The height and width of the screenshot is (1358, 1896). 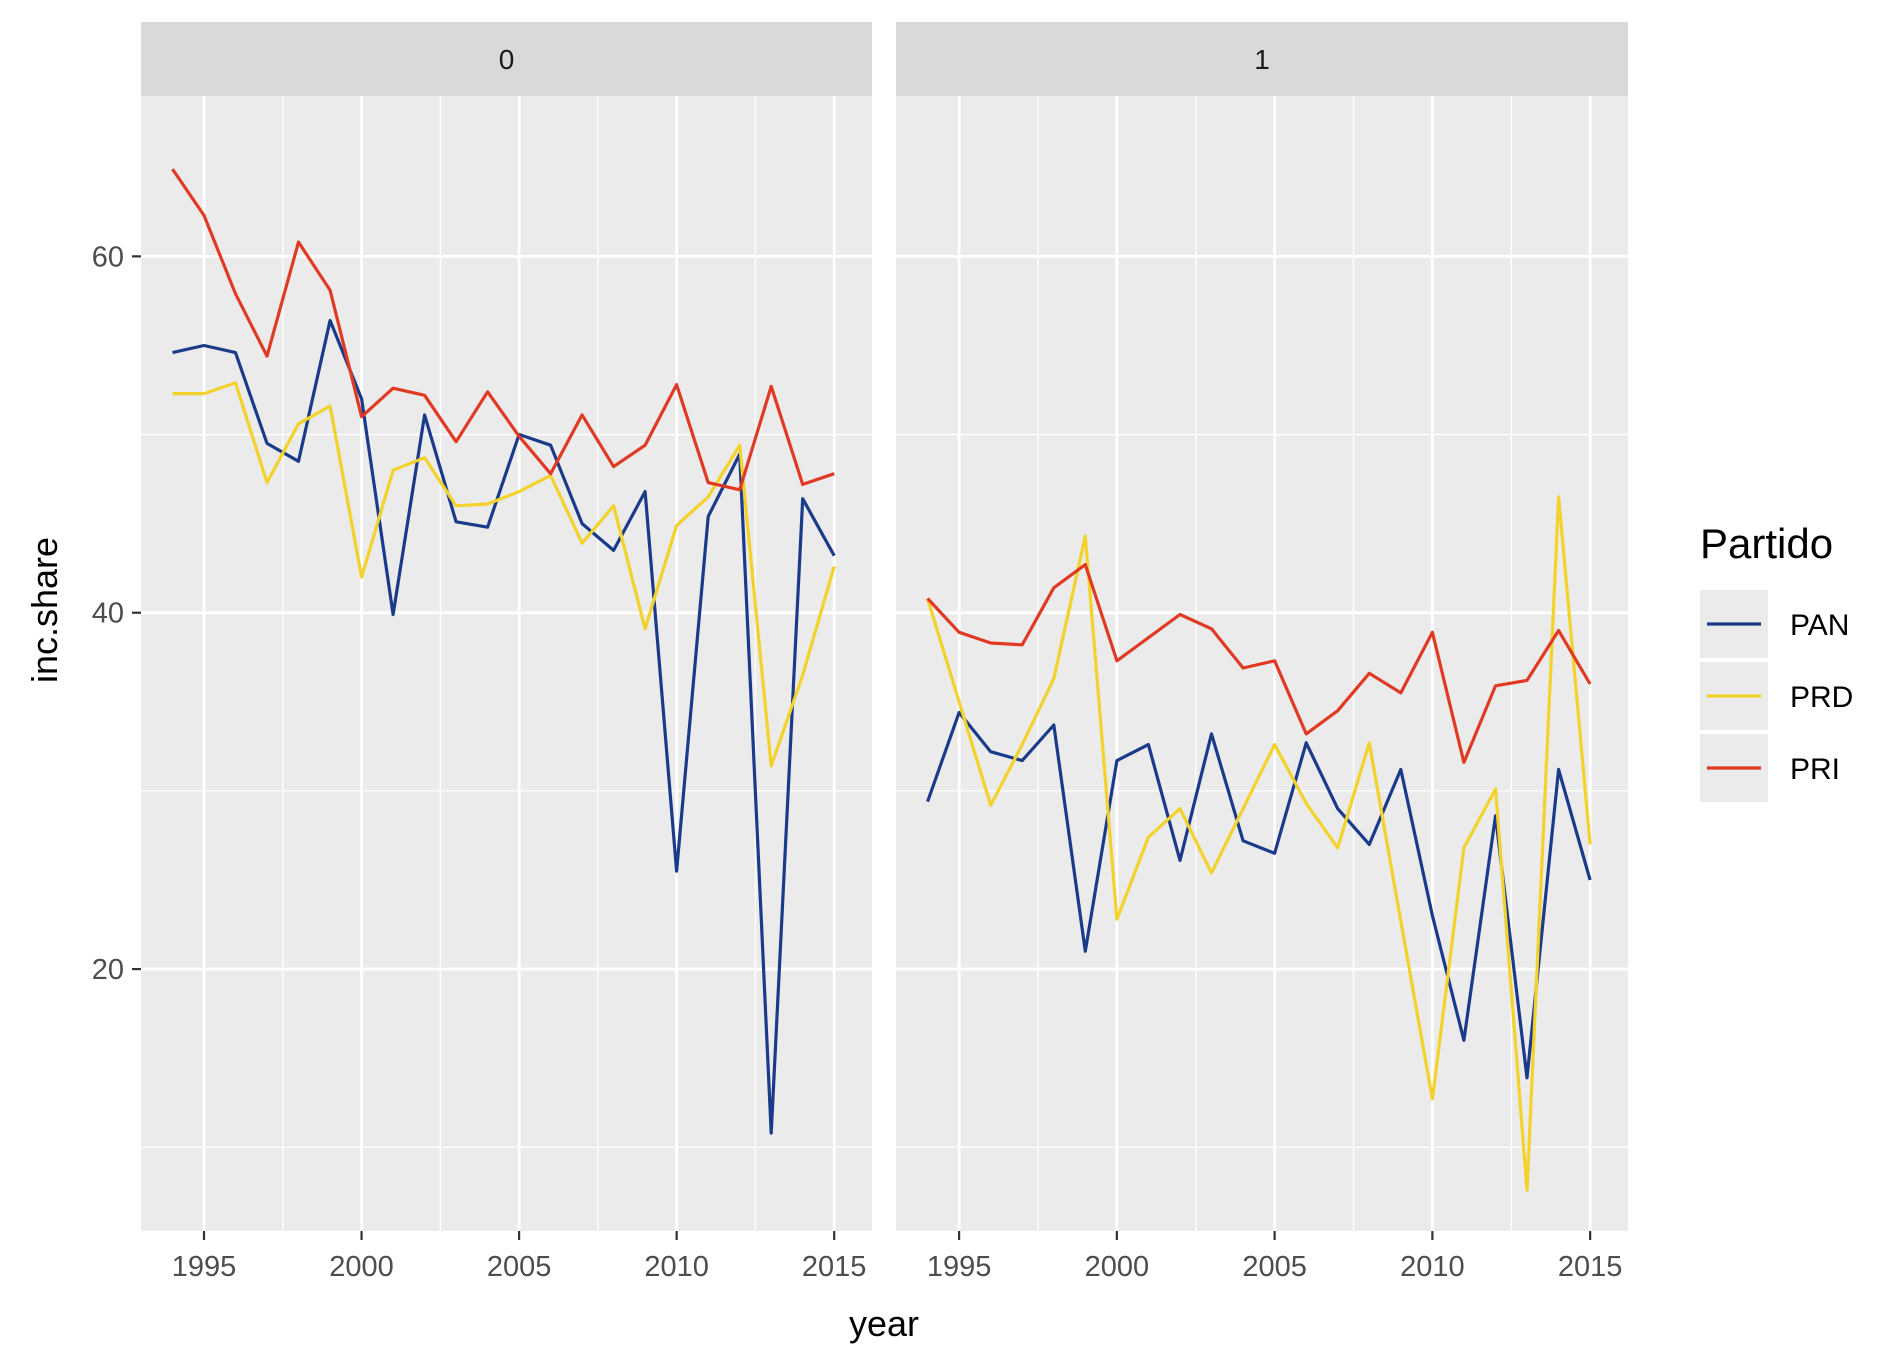 I want to click on legend-label: PRD, so click(x=1821, y=697).